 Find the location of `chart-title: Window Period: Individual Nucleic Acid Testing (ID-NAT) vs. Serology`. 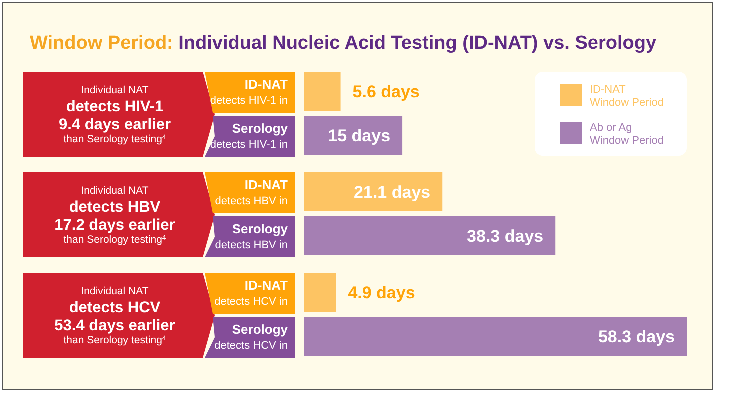

chart-title: Window Period: Individual Nucleic Acid Testing (ID-NAT) vs. Serology is located at coordinates (343, 43).